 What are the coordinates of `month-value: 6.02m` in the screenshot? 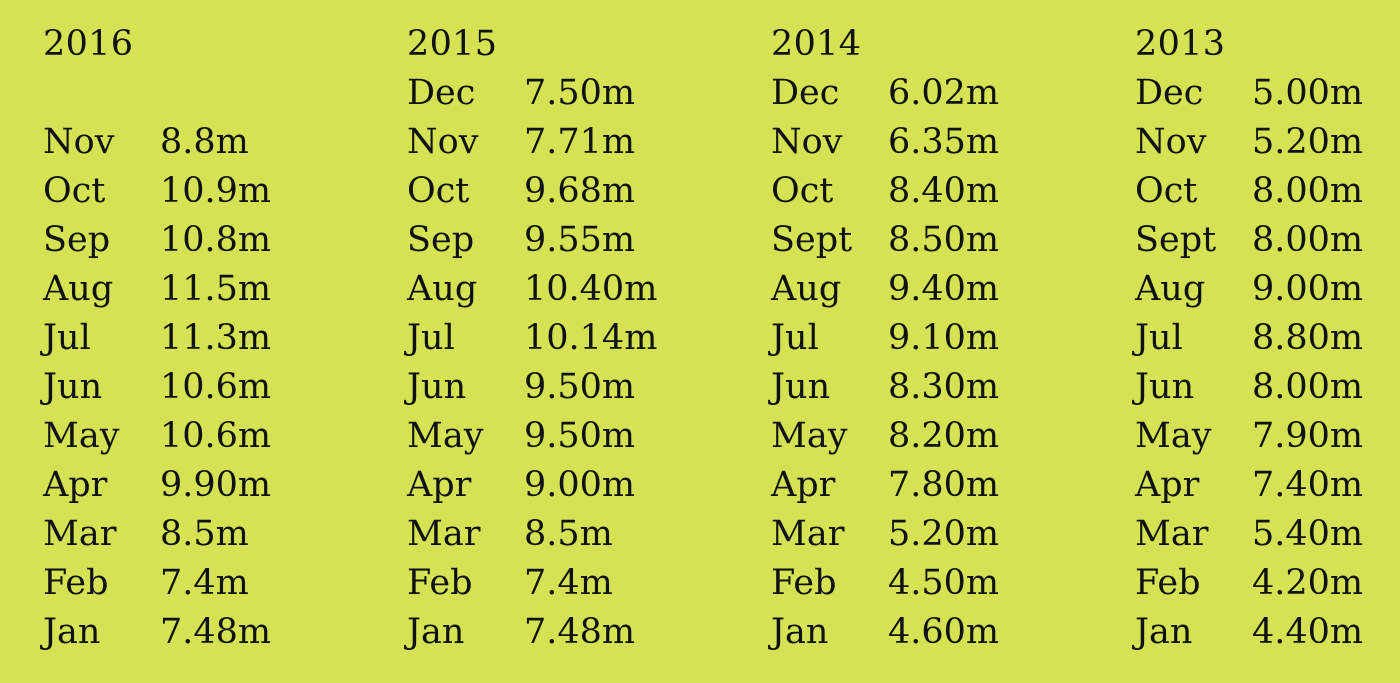 It's located at (944, 93).